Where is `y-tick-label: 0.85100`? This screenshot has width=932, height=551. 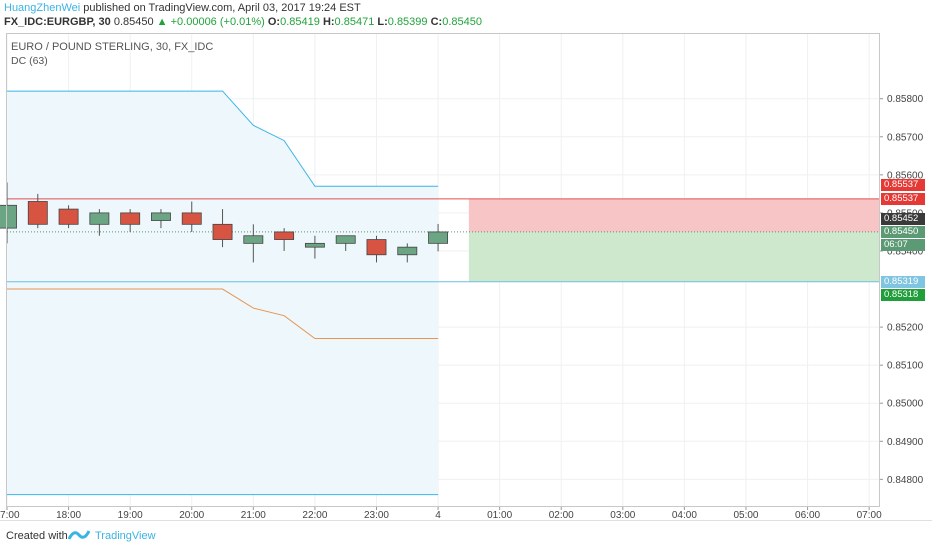 y-tick-label: 0.85100 is located at coordinates (905, 366).